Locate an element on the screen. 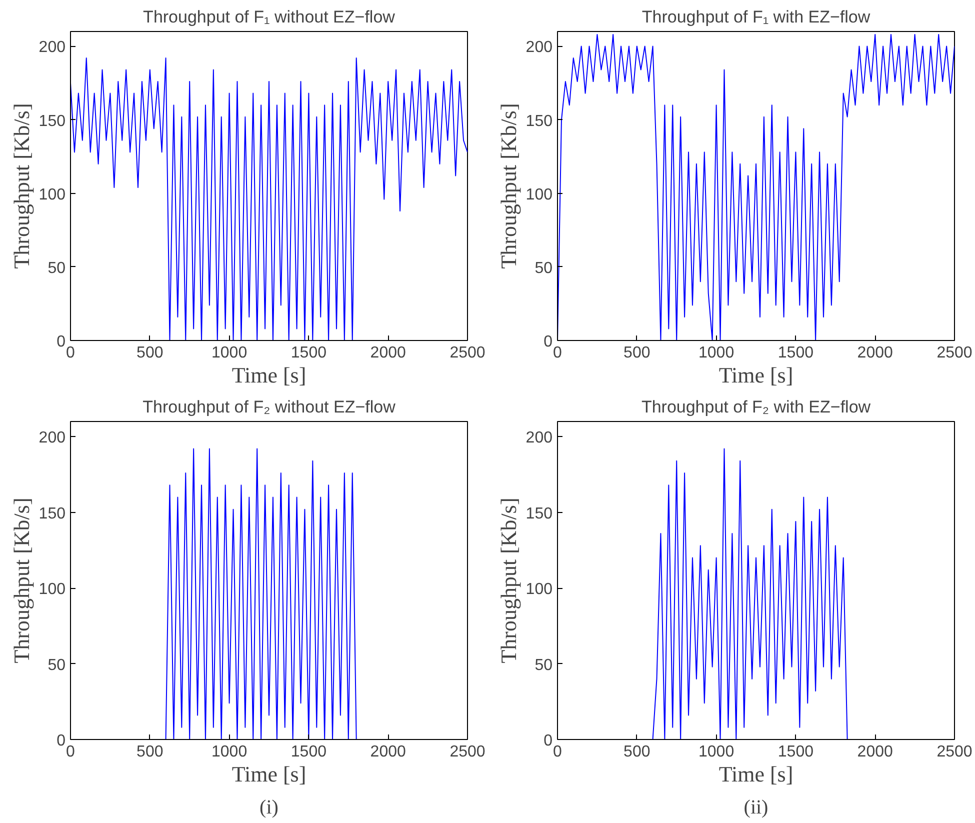 This screenshot has width=975, height=823. text: (i) is located at coordinates (269, 807).